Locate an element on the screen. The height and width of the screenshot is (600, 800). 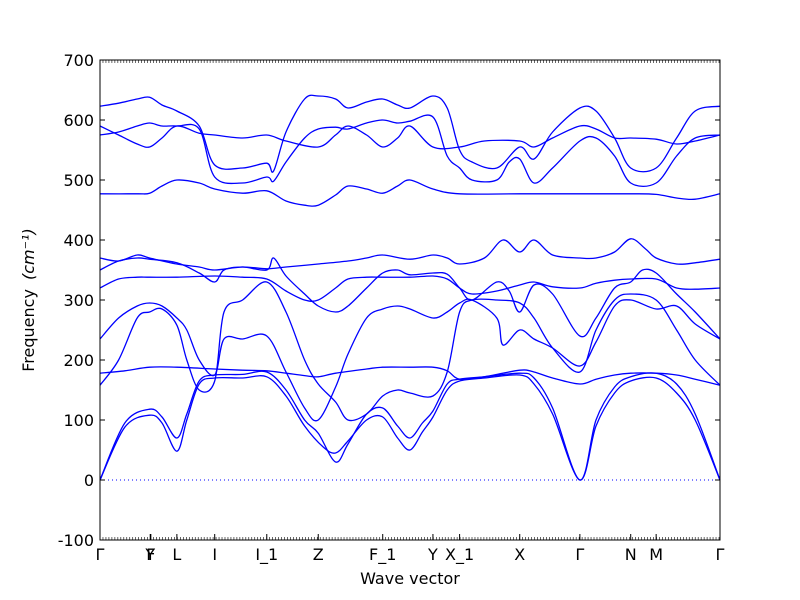
svg-text: Frequency (cm⁻¹) is located at coordinates (28, 299).